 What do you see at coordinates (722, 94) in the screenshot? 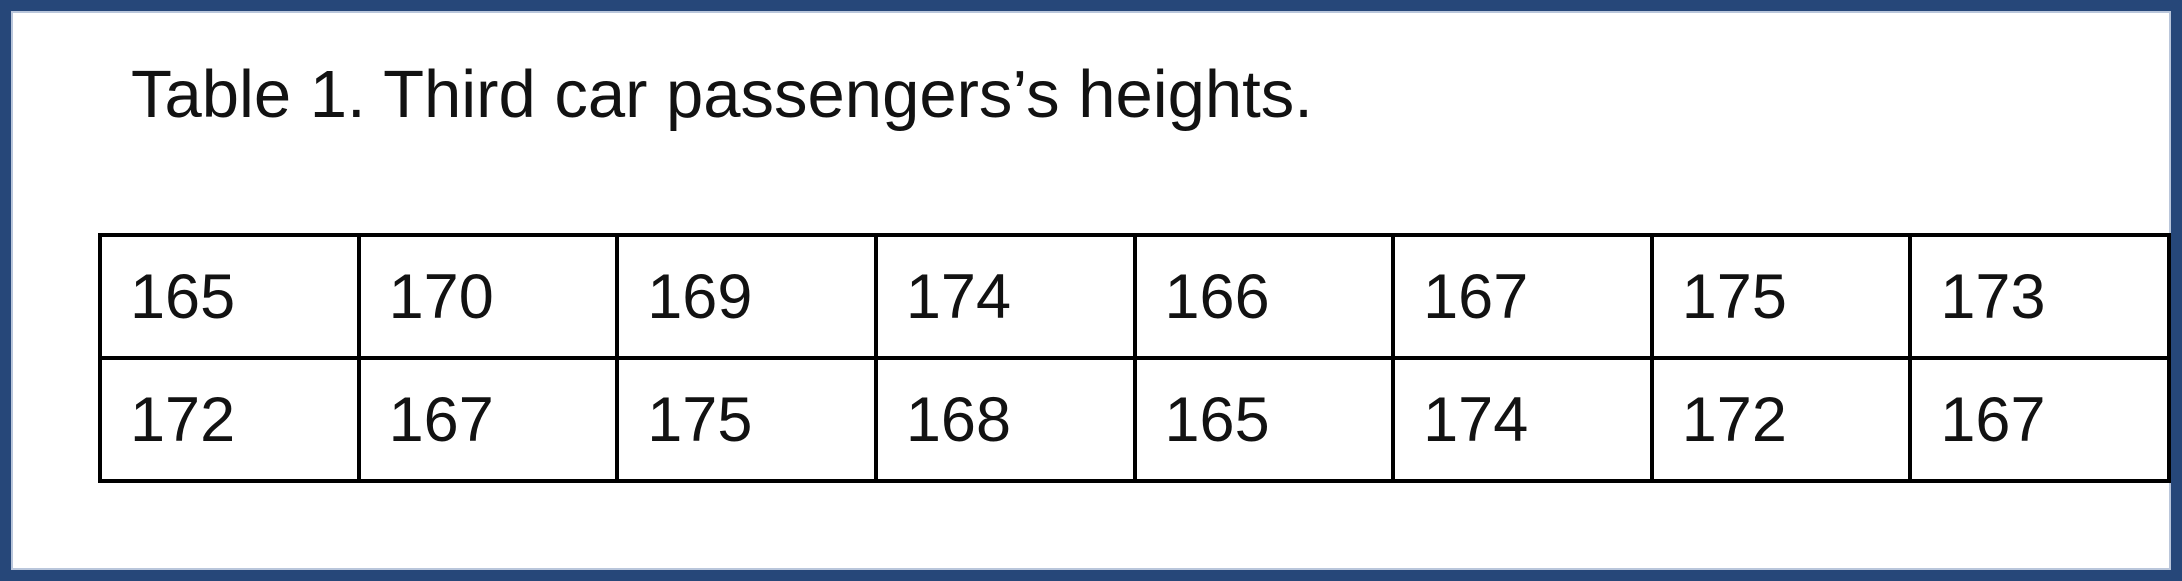
I see `table-caption: Table 1. Third car passengers’s heights.` at bounding box center [722, 94].